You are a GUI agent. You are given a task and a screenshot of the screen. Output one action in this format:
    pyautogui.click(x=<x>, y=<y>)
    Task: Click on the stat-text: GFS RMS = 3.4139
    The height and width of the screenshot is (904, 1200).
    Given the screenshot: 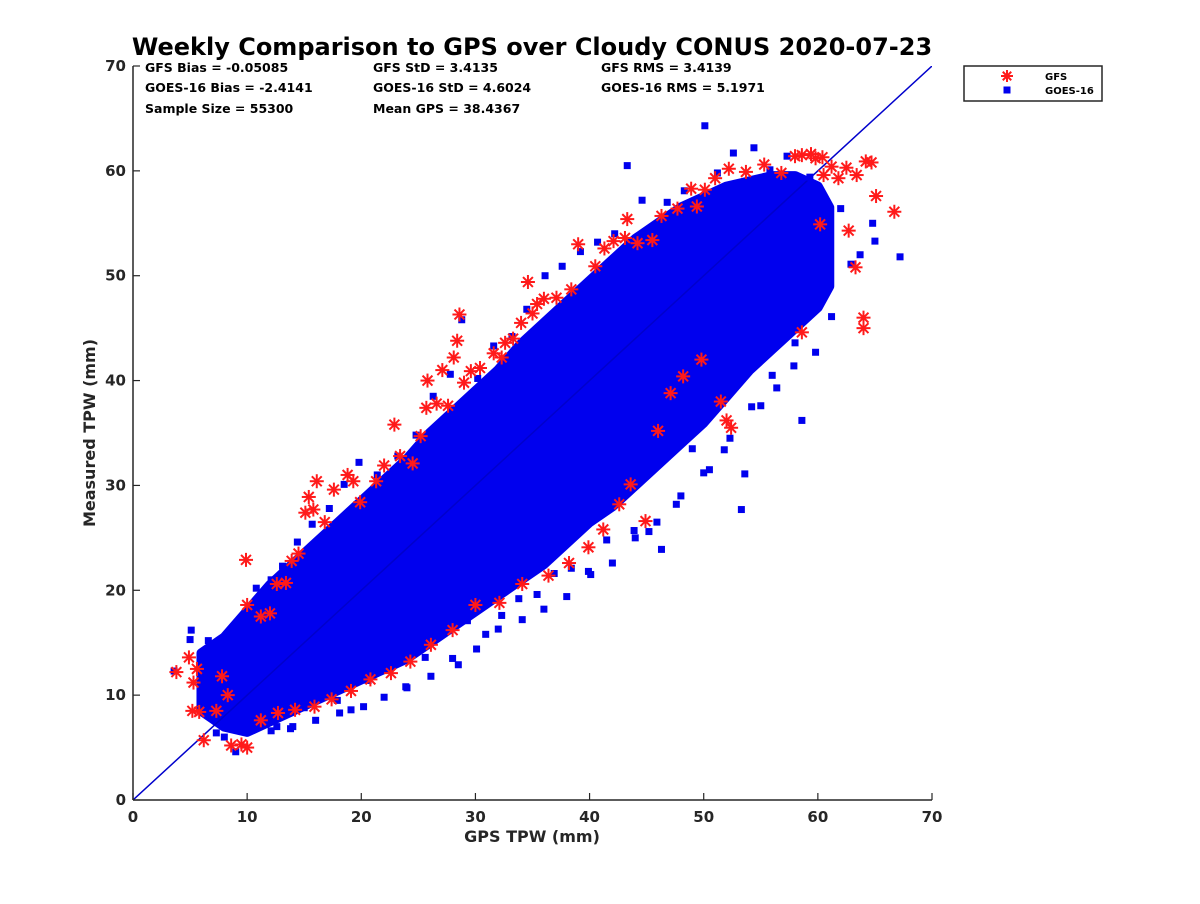 What is the action you would take?
    pyautogui.click(x=666, y=67)
    